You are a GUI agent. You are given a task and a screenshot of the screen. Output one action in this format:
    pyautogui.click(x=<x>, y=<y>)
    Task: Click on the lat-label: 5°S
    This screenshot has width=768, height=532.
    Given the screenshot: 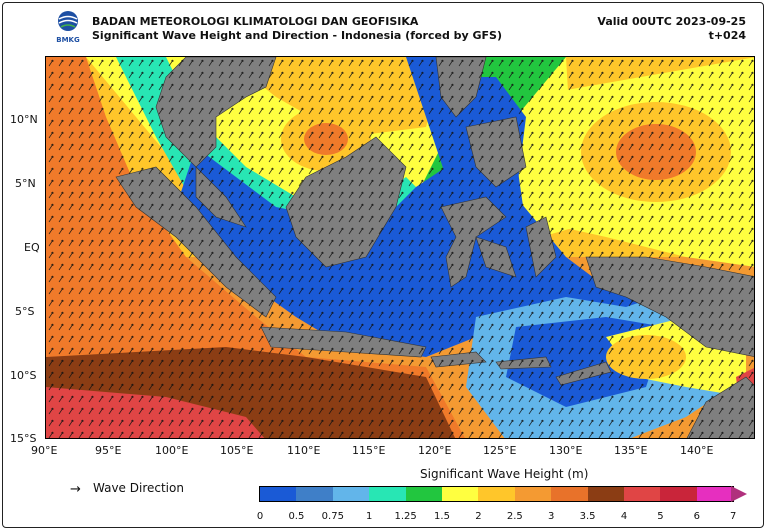 What is the action you would take?
    pyautogui.click(x=25, y=311)
    